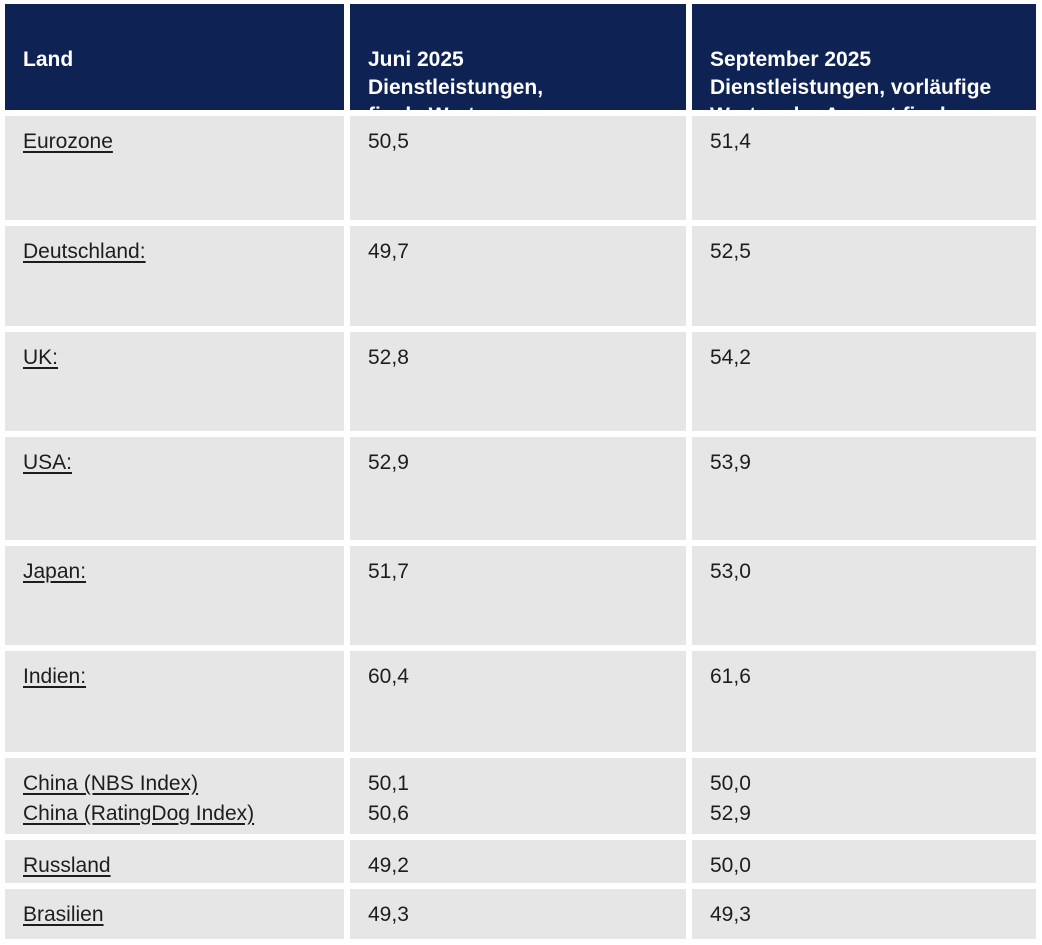 Image resolution: width=1042 pixels, height=945 pixels. Describe the element at coordinates (388, 357) in the screenshot. I see `value-text: 52,8` at that location.